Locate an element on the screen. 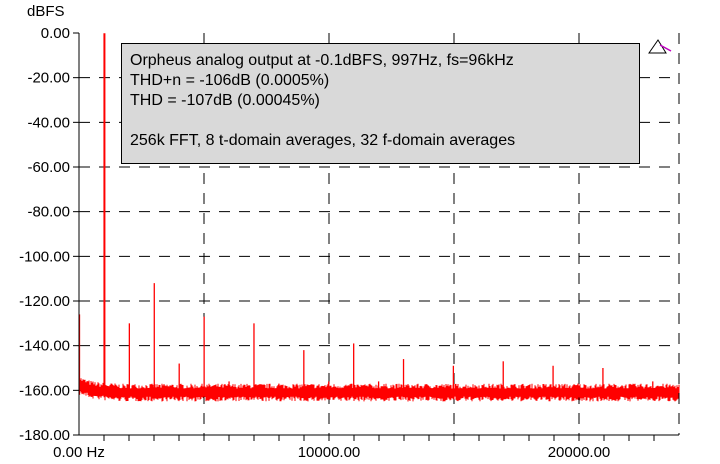  annotation-line: THD = -107dB (0.00045%) is located at coordinates (225, 100).